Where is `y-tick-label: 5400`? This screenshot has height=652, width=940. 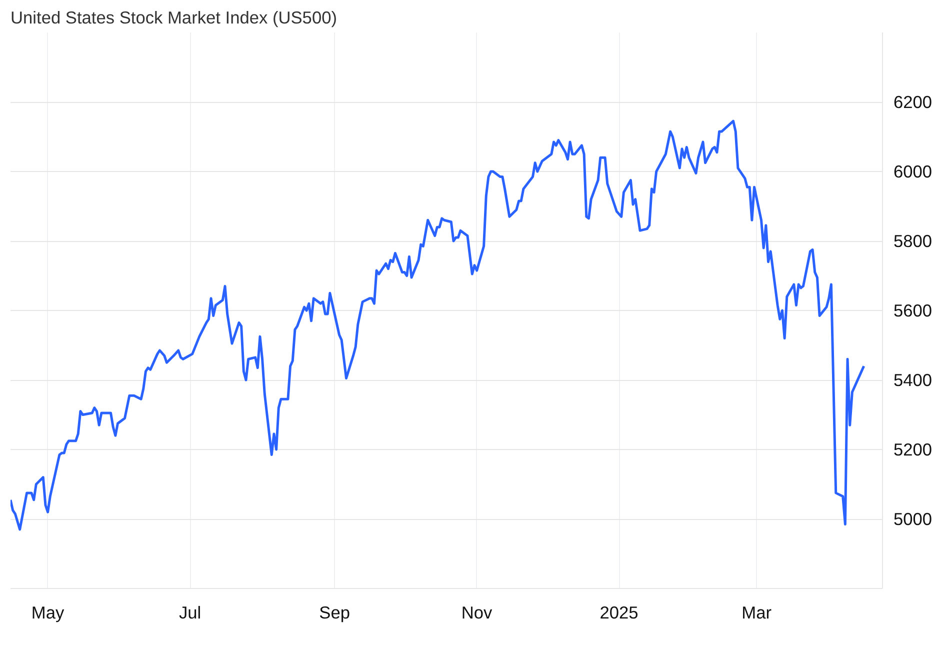
y-tick-label: 5400 is located at coordinates (913, 380).